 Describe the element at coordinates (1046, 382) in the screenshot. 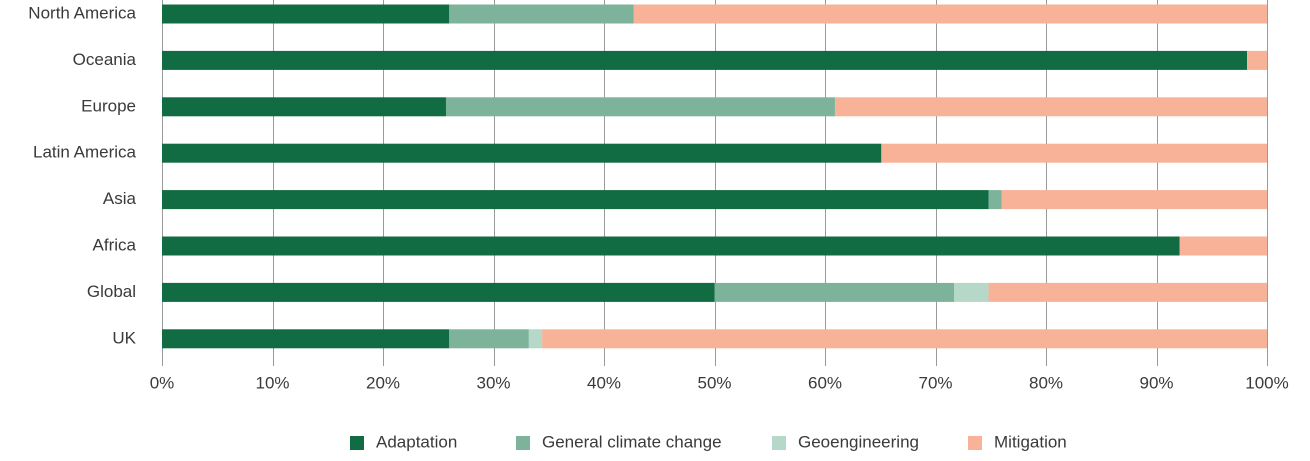

I see `x-tick-label: 80%` at that location.